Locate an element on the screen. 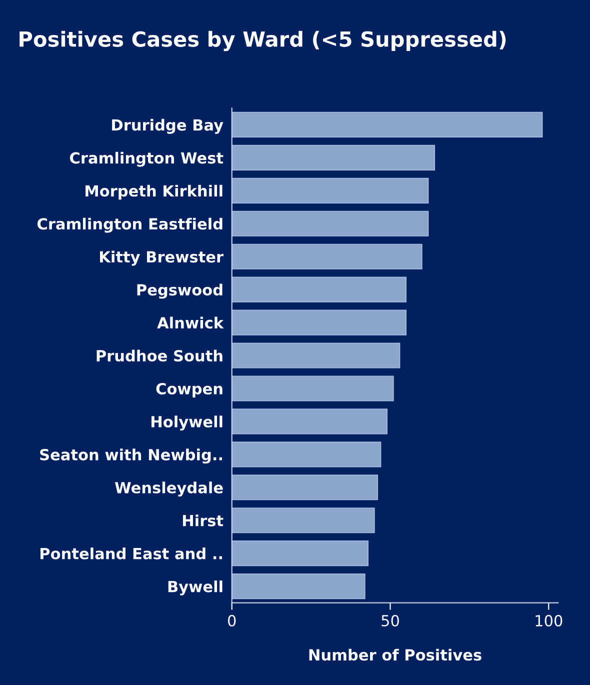  y-tick-label: Seaton with Newbig.. is located at coordinates (131, 456).